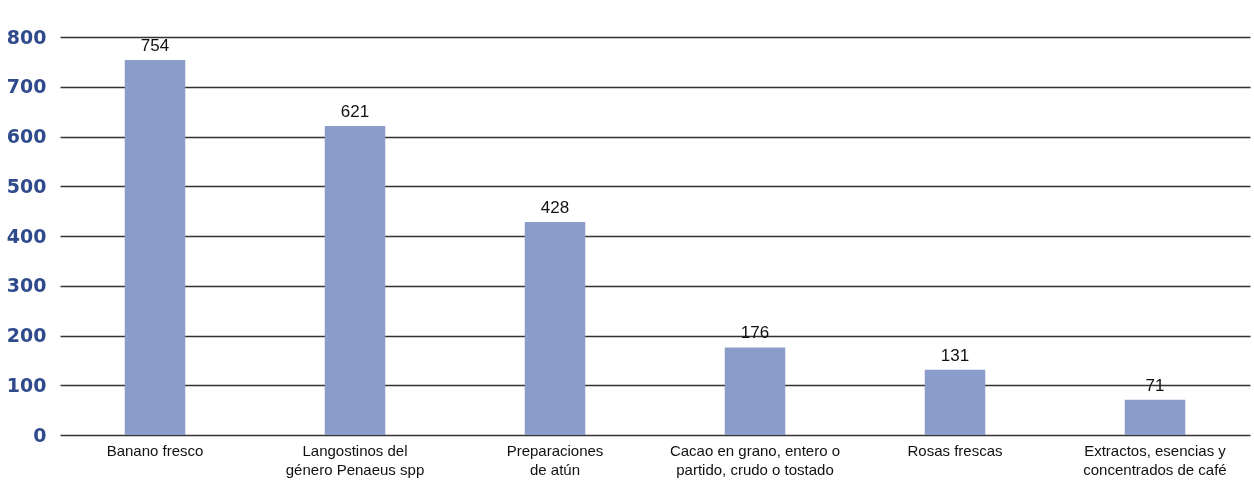 The height and width of the screenshot is (481, 1254). I want to click on x-tick-label: Preparaciones de atún, so click(555, 459).